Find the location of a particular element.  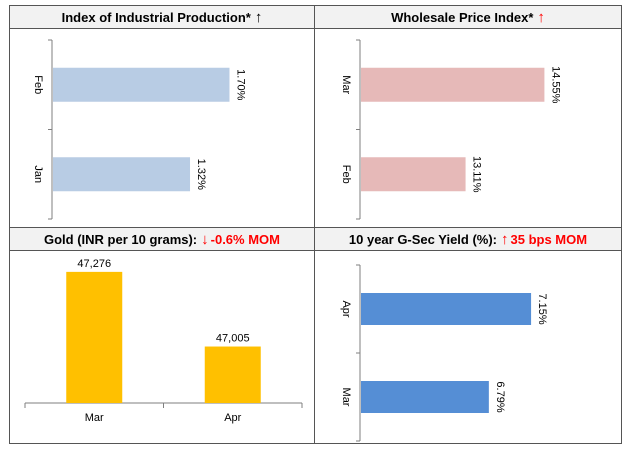

gold-change: -0.6% MOM is located at coordinates (245, 239).